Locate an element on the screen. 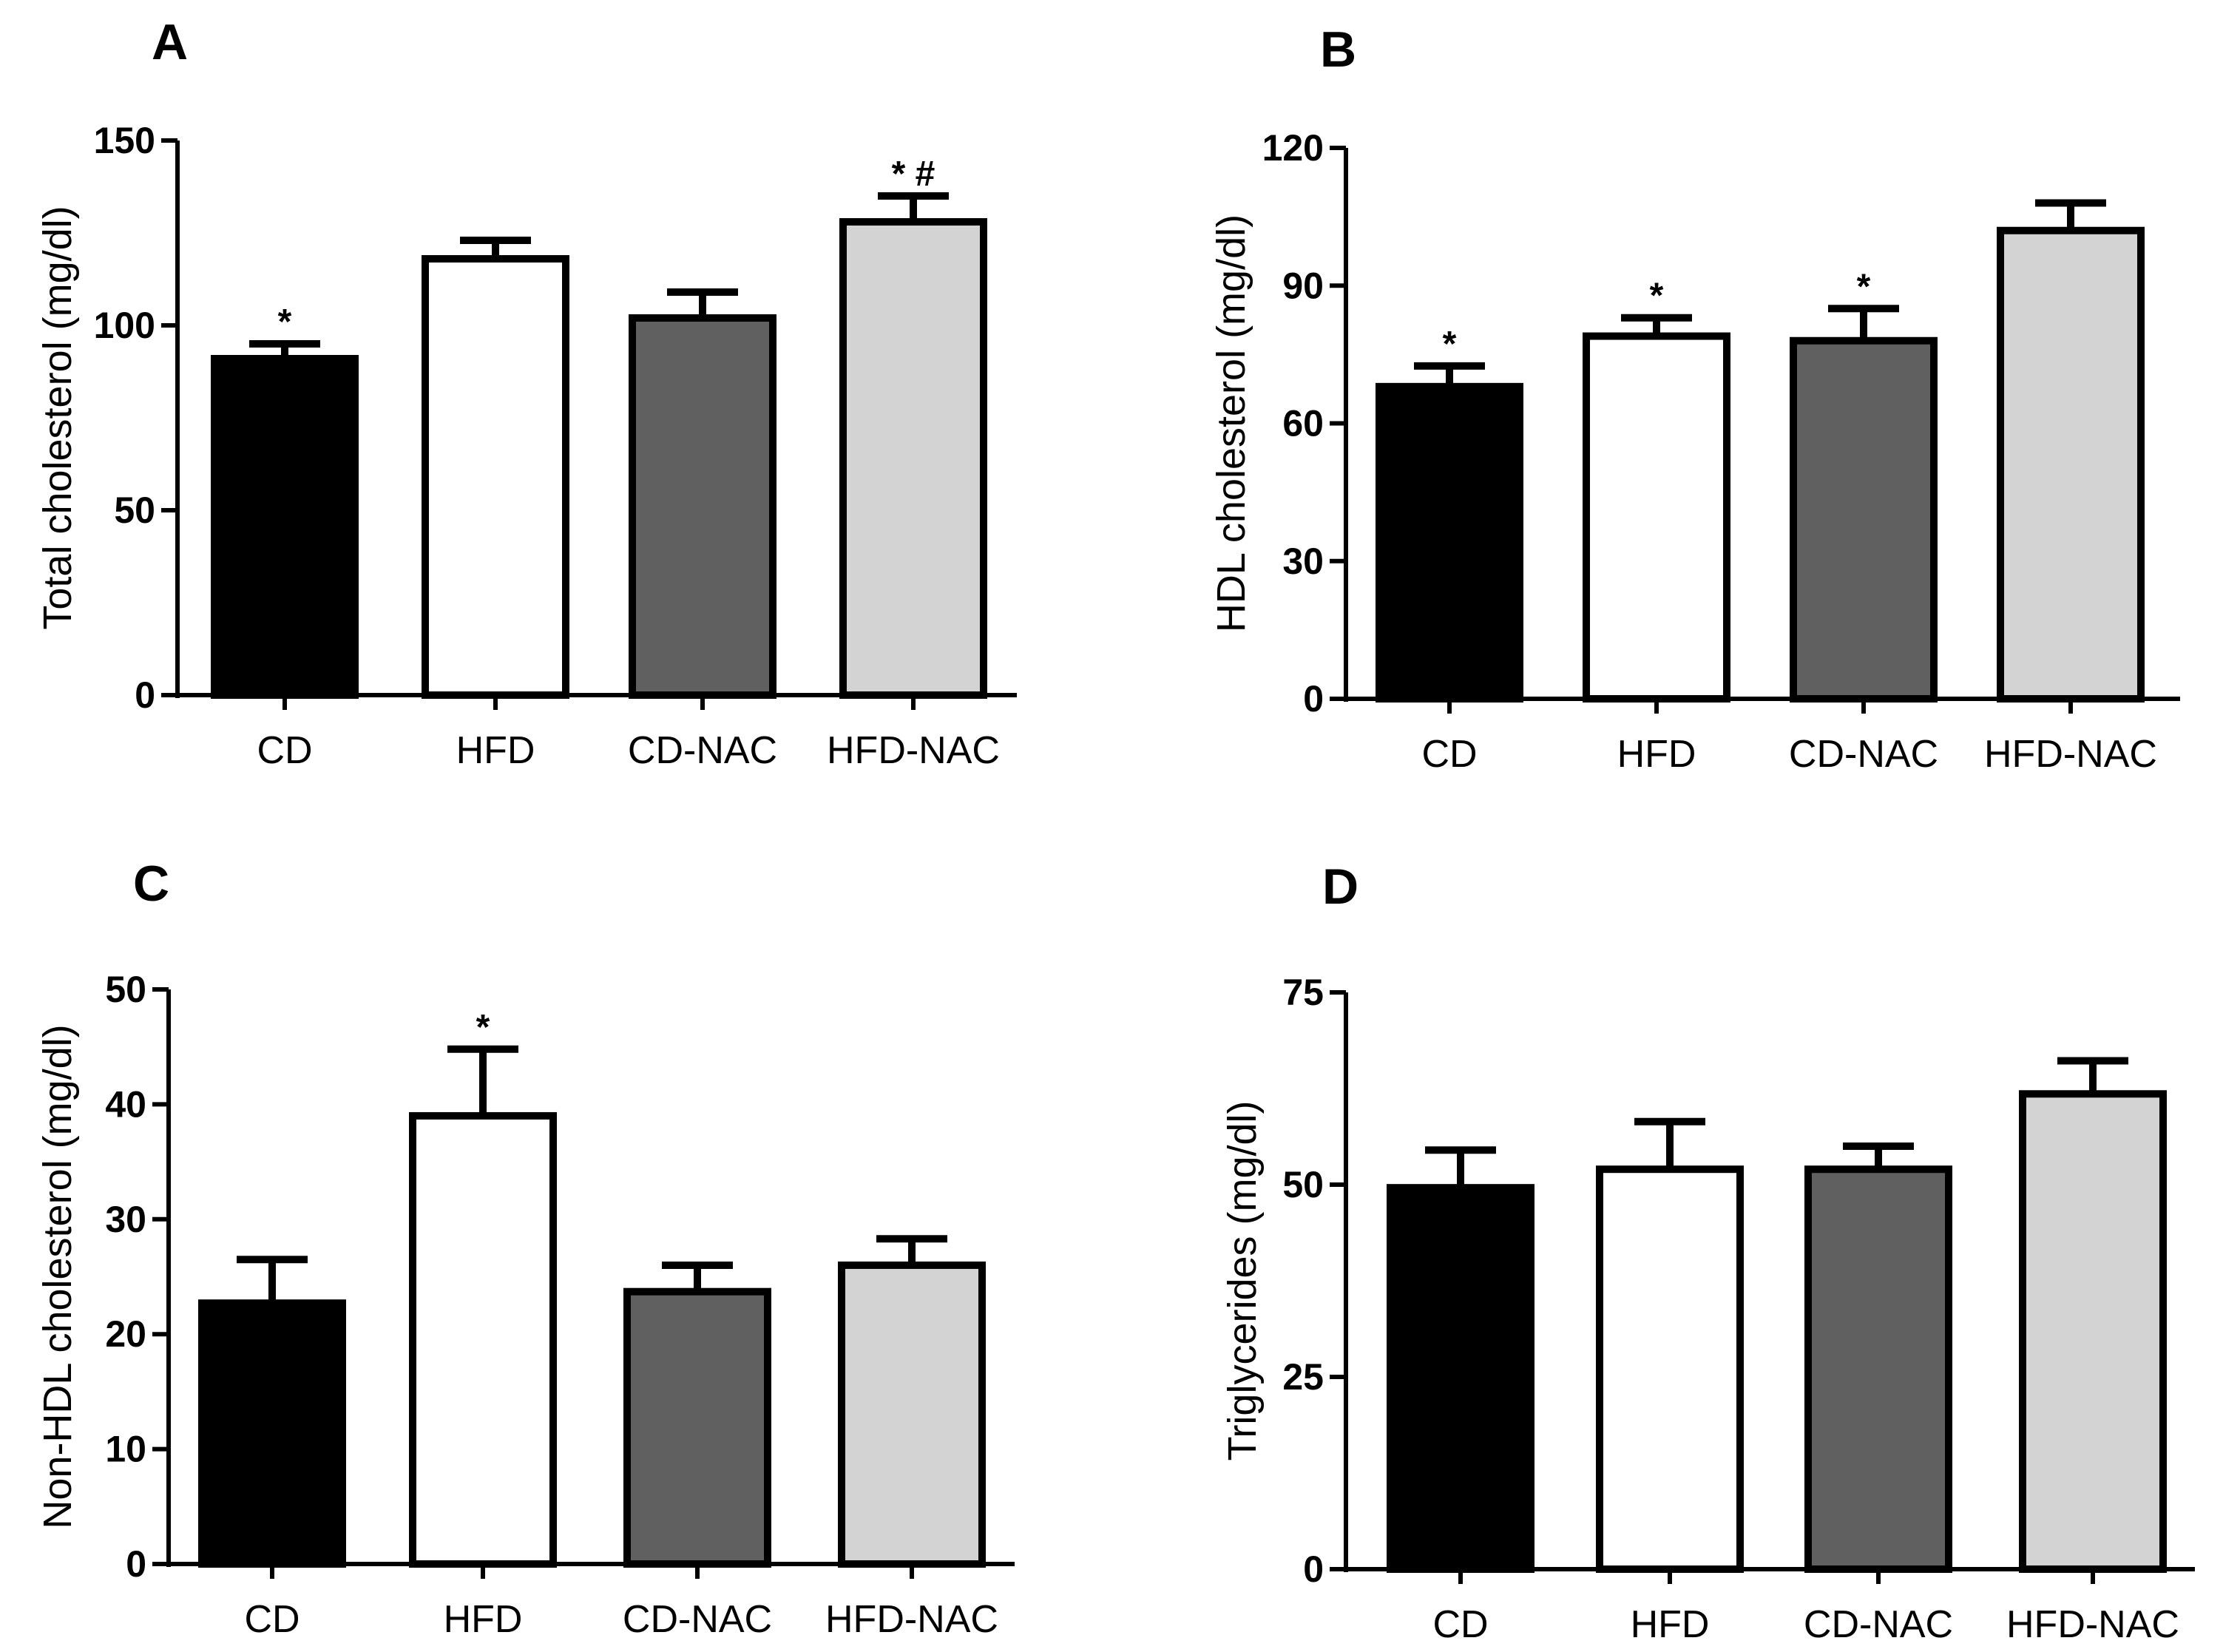  y-tick-label: 75 is located at coordinates (1303, 992).